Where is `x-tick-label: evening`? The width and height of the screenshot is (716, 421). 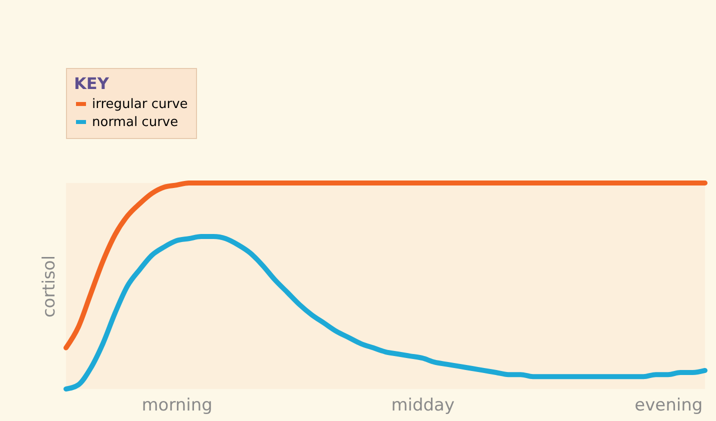
x-tick-label: evening is located at coordinates (668, 406).